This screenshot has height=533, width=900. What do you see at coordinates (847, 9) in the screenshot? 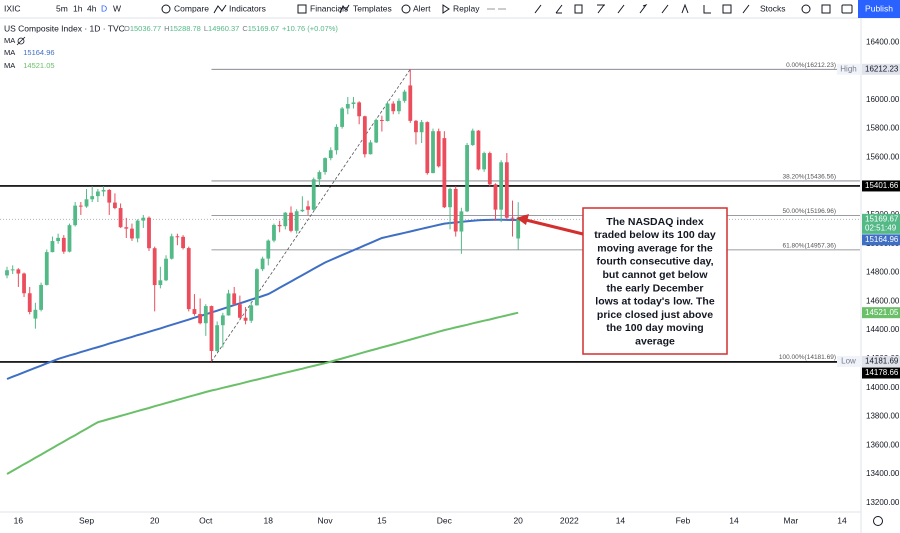
I see `snapshot-icon` at bounding box center [847, 9].